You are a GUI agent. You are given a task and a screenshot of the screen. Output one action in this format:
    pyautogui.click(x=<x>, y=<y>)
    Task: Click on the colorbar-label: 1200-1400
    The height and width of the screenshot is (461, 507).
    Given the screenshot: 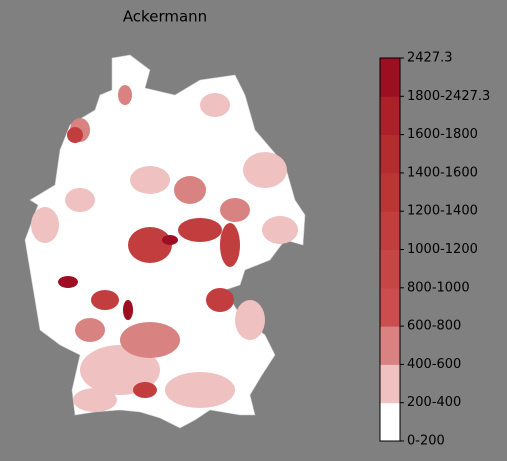 What is the action you would take?
    pyautogui.click(x=442, y=211)
    